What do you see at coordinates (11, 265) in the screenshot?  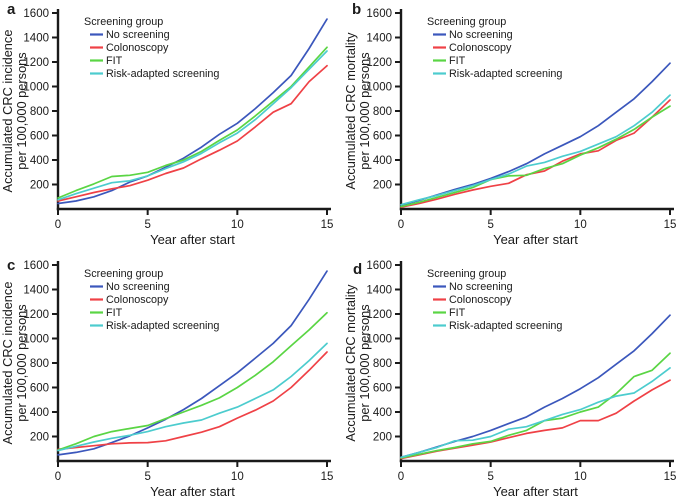 I see `panel-letter-c: c` at bounding box center [11, 265].